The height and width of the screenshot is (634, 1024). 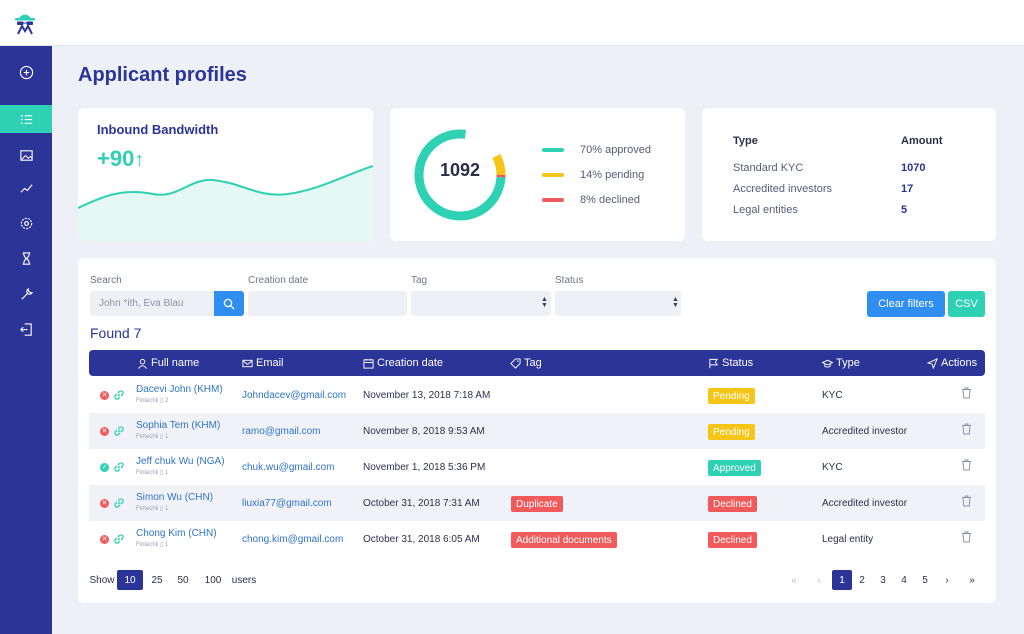 I want to click on applicant-type: Accredited investor, so click(x=865, y=431).